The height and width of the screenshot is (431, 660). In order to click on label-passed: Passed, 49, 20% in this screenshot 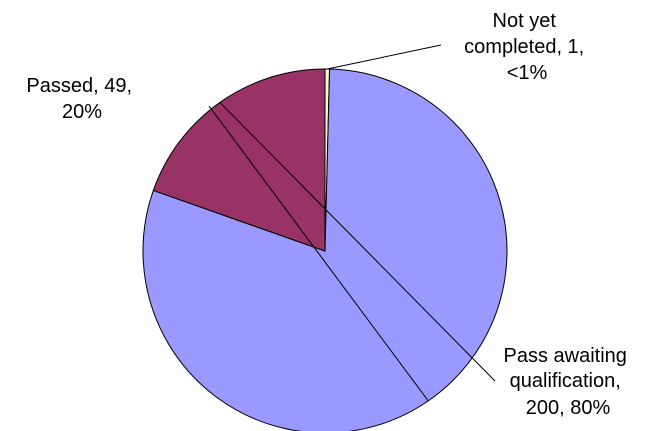, I will do `click(81, 99)`.